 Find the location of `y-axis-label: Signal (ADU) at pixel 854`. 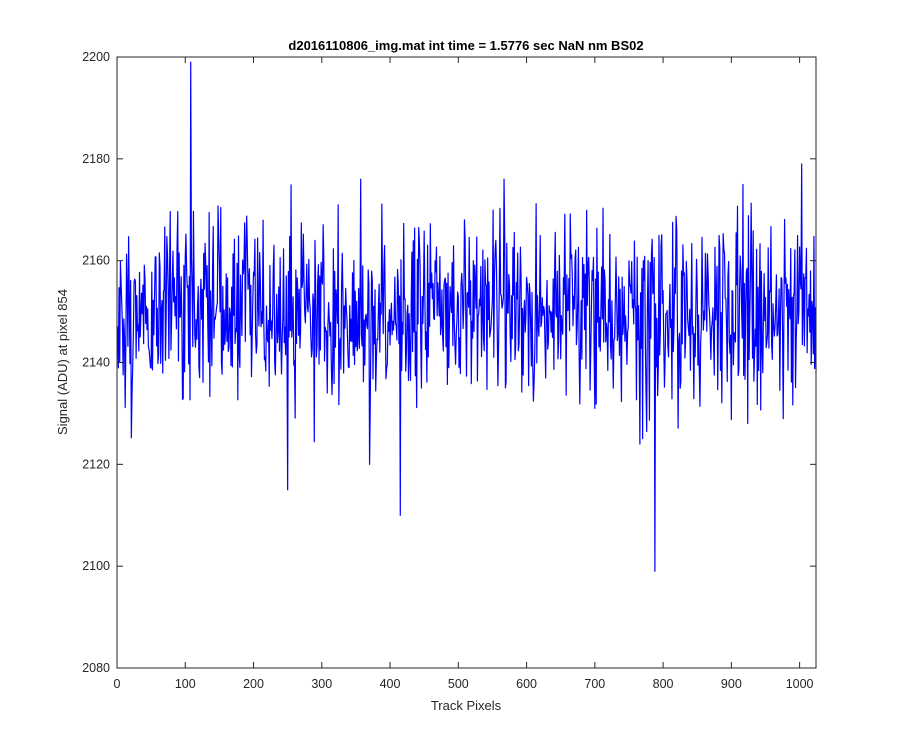

y-axis-label: Signal (ADU) at pixel 854 is located at coordinates (62, 362).